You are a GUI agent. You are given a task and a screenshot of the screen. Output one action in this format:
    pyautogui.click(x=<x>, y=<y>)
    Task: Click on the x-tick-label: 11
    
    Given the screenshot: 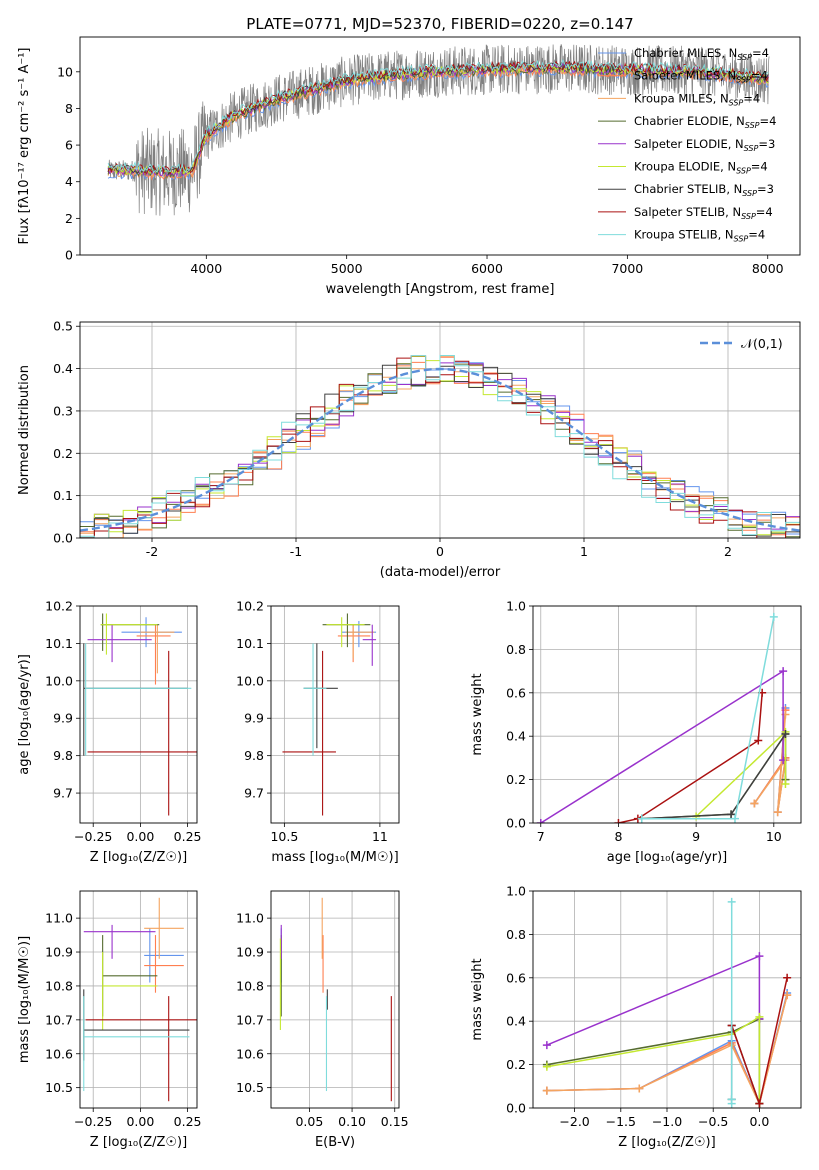 What is the action you would take?
    pyautogui.click(x=380, y=836)
    